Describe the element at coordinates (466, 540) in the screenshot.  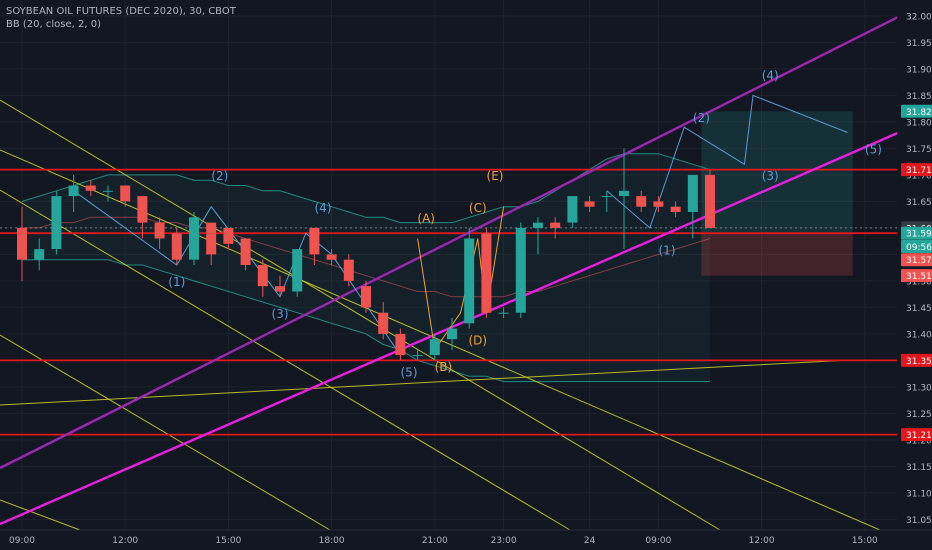
I see `time-axis-bg` at that location.